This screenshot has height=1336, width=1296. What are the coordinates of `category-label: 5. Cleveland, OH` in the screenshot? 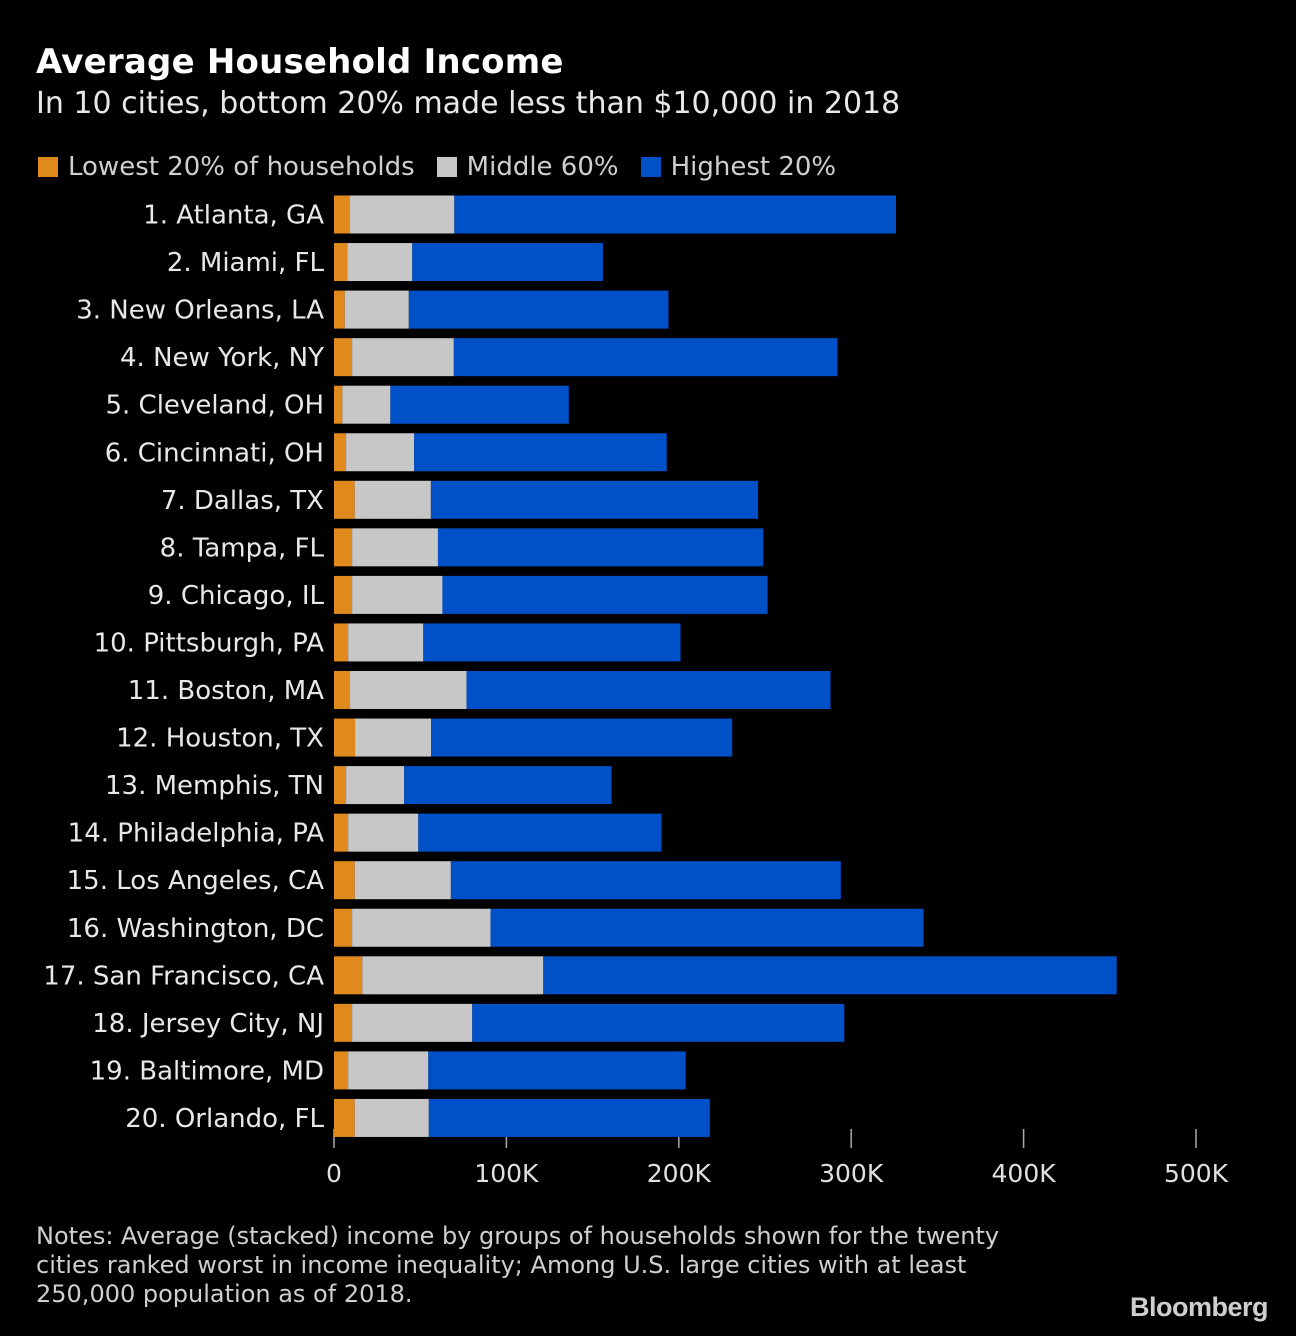 It's located at (214, 406).